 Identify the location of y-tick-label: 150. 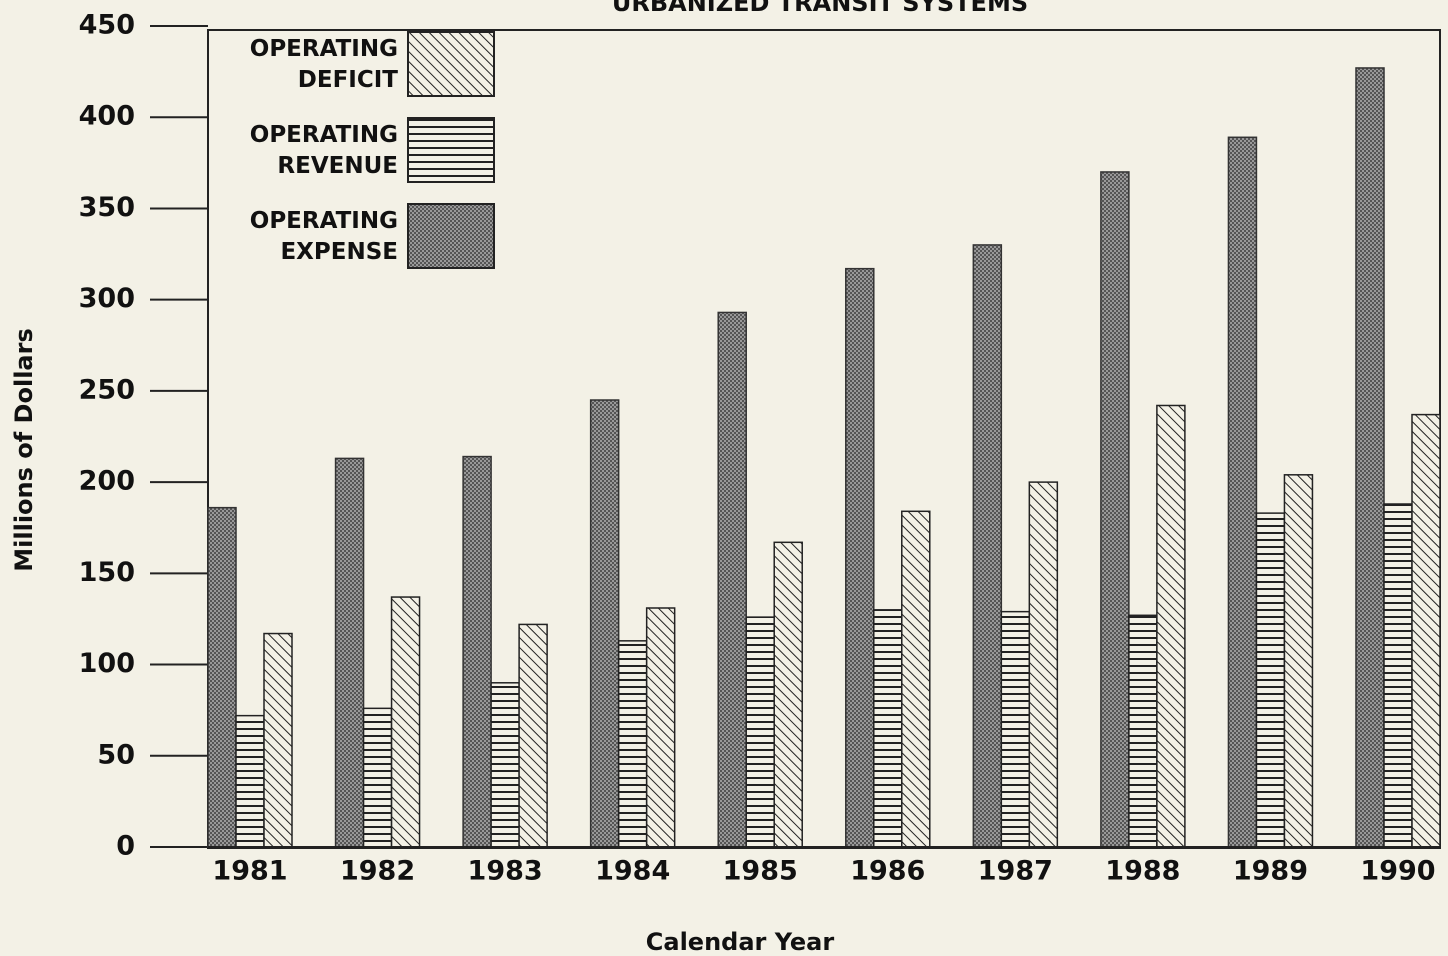
(107, 572).